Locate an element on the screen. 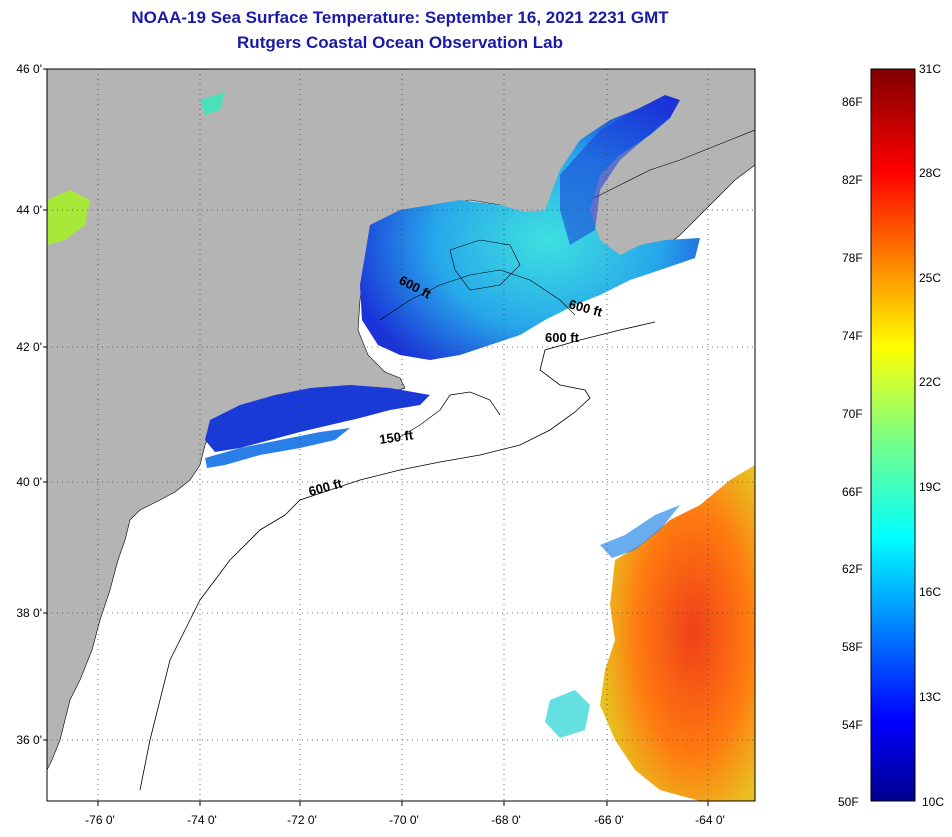  colorbar-gradient is located at coordinates (893, 435).